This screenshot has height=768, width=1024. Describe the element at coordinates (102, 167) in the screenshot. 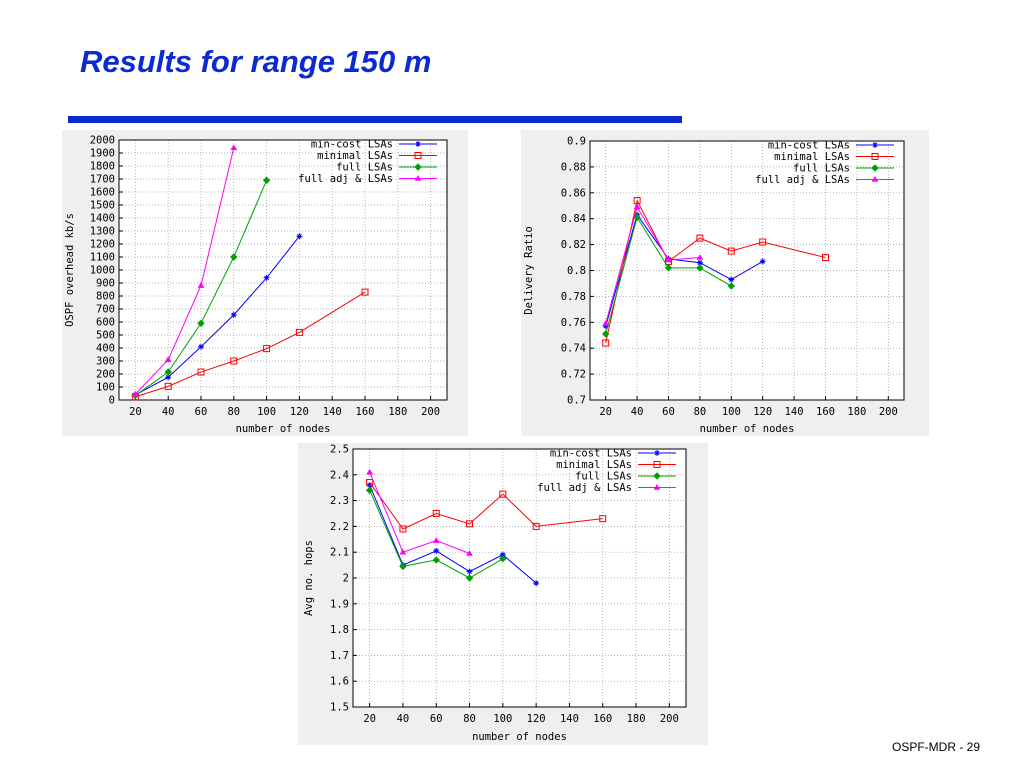

I see `overhead-y-tick-label: 1800` at that location.